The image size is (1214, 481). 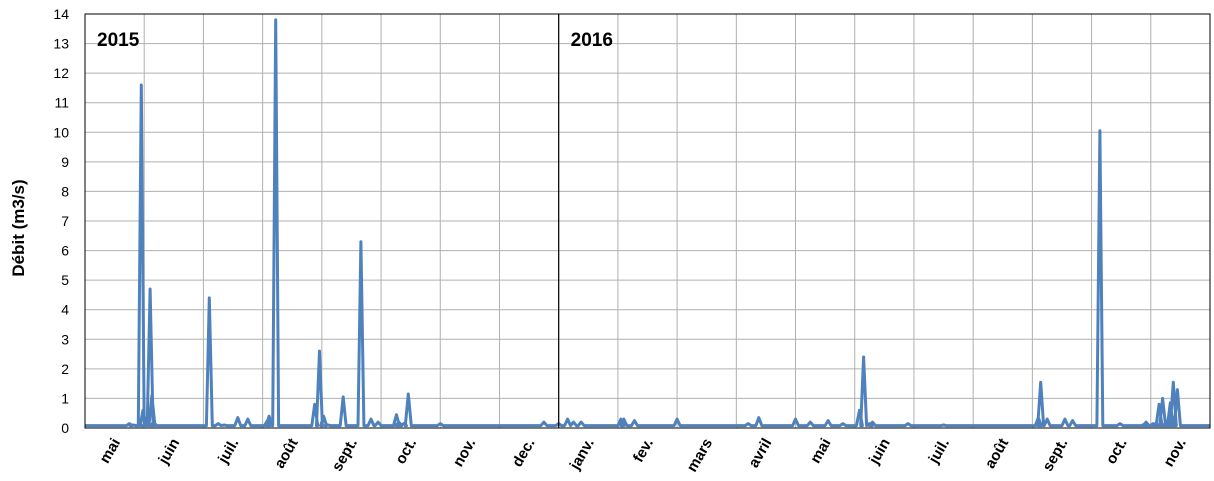 What do you see at coordinates (643, 451) in the screenshot?
I see `x-tick-label: fev.` at bounding box center [643, 451].